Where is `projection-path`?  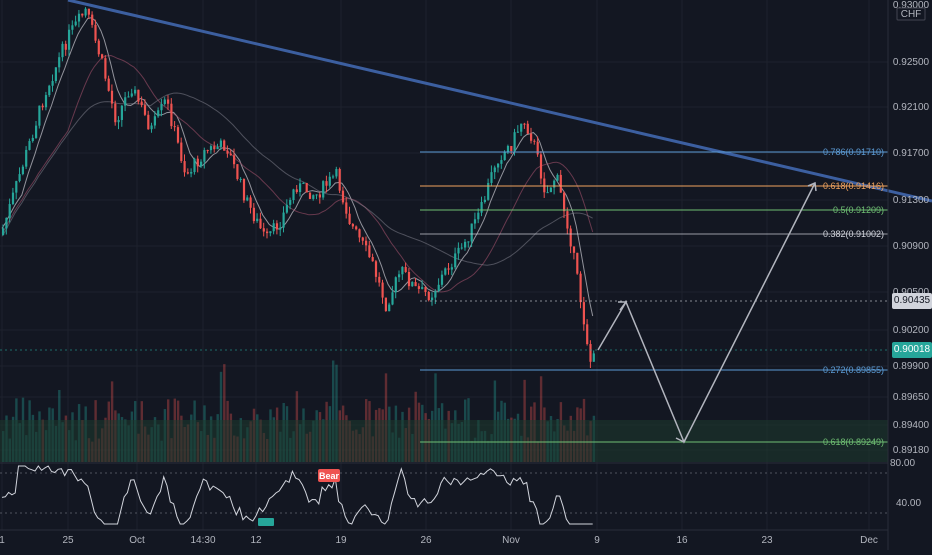
projection-path is located at coordinates (706, 313).